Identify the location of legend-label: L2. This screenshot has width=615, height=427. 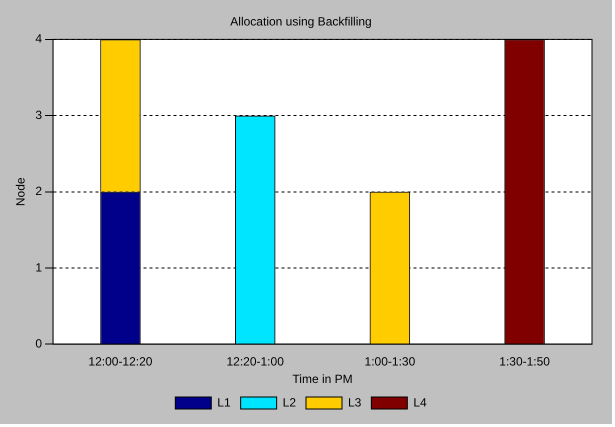
(289, 402).